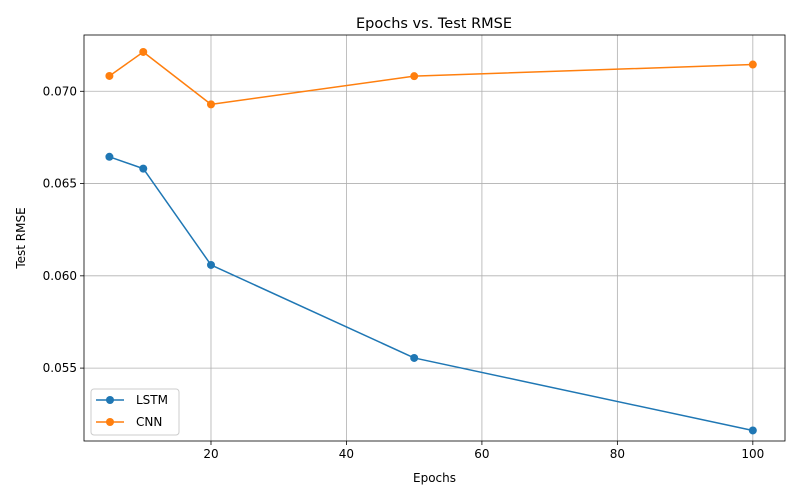 The image size is (800, 500). What do you see at coordinates (110, 422) in the screenshot?
I see `legend-marker-cnn` at bounding box center [110, 422].